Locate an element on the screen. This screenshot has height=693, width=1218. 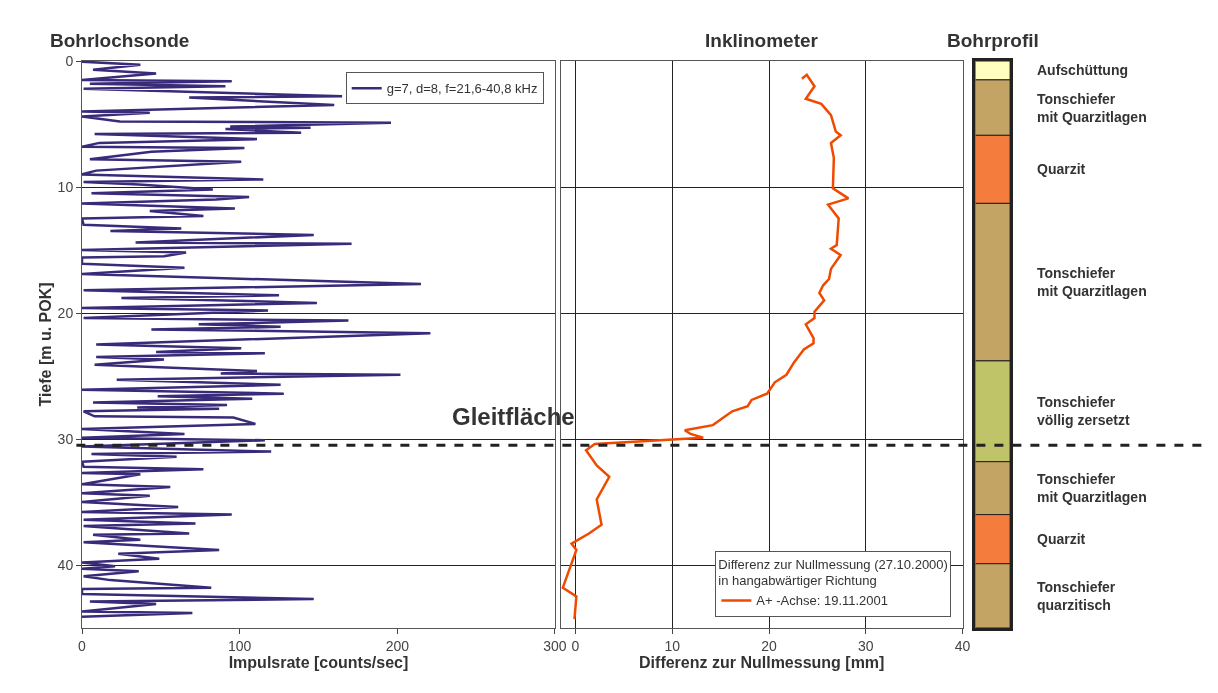
x-axis-title: Differenz zur Nullmessung [mm] is located at coordinates (762, 663).